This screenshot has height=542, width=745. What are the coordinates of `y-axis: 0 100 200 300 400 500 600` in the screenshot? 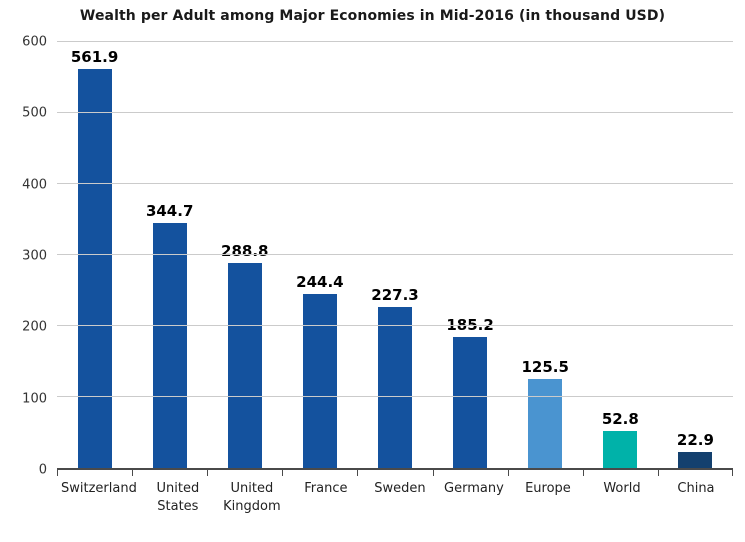 It's located at (23, 256).